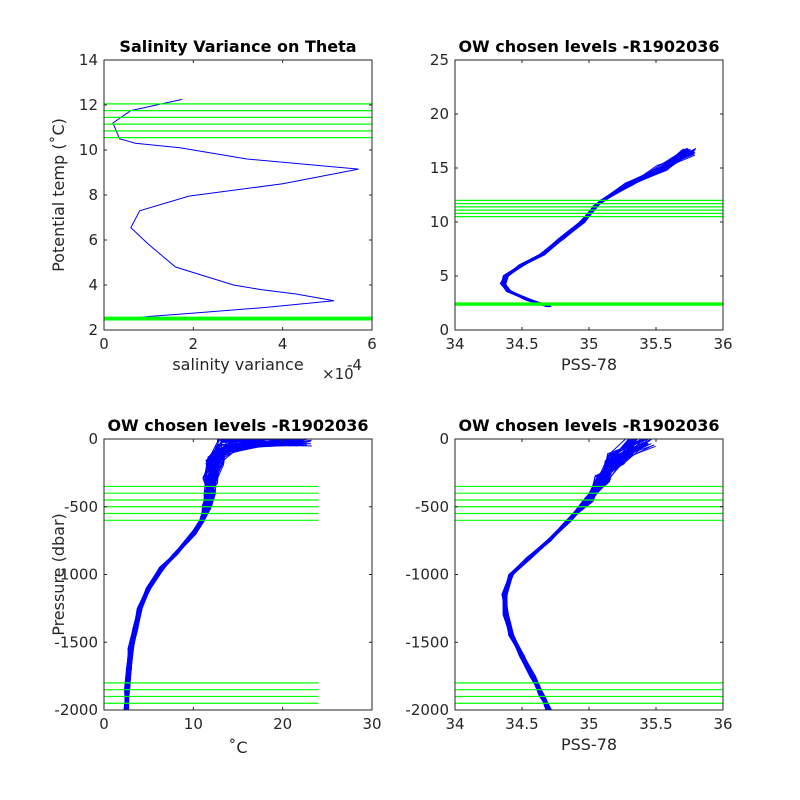  Describe the element at coordinates (655, 344) in the screenshot. I see `x-tick-label: 35.5` at that location.